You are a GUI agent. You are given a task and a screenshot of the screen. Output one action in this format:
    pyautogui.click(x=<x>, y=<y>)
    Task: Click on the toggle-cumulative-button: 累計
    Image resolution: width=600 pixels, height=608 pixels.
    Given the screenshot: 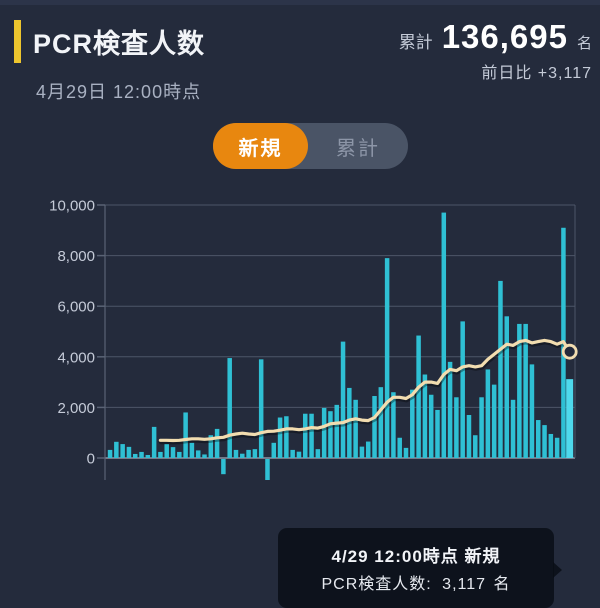 What is the action you would take?
    pyautogui.click(x=358, y=146)
    